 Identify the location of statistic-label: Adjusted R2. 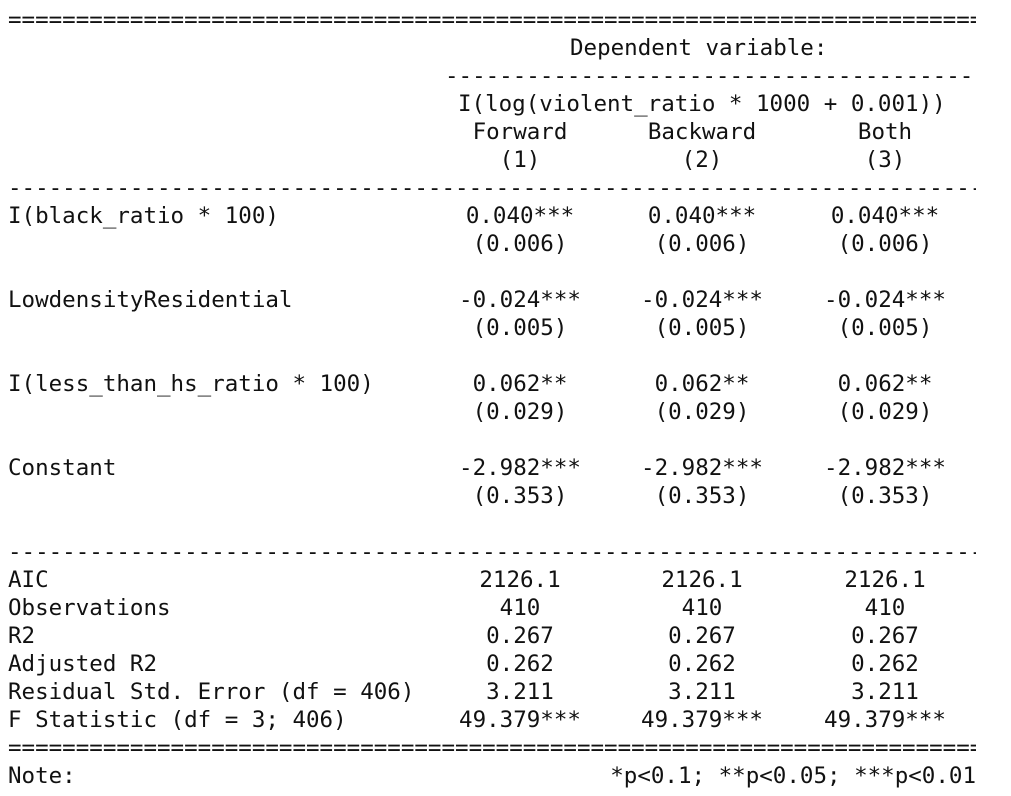
(83, 664).